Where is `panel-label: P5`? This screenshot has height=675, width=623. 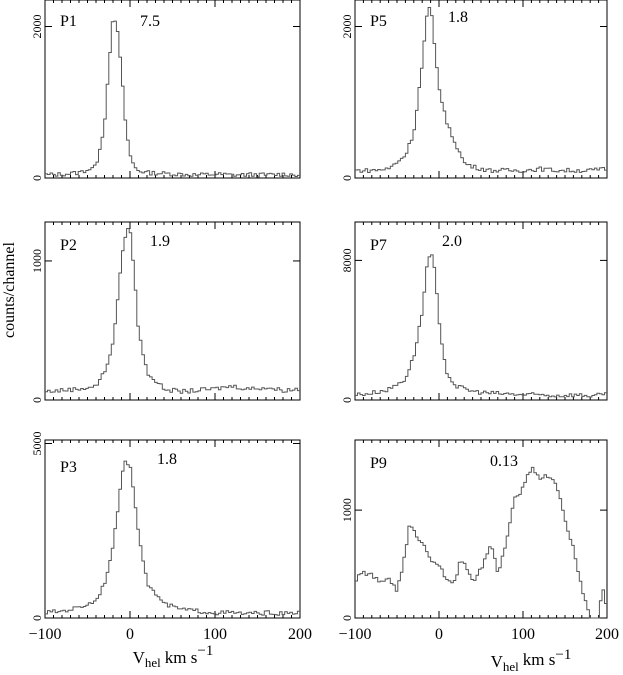 panel-label: P5 is located at coordinates (378, 21).